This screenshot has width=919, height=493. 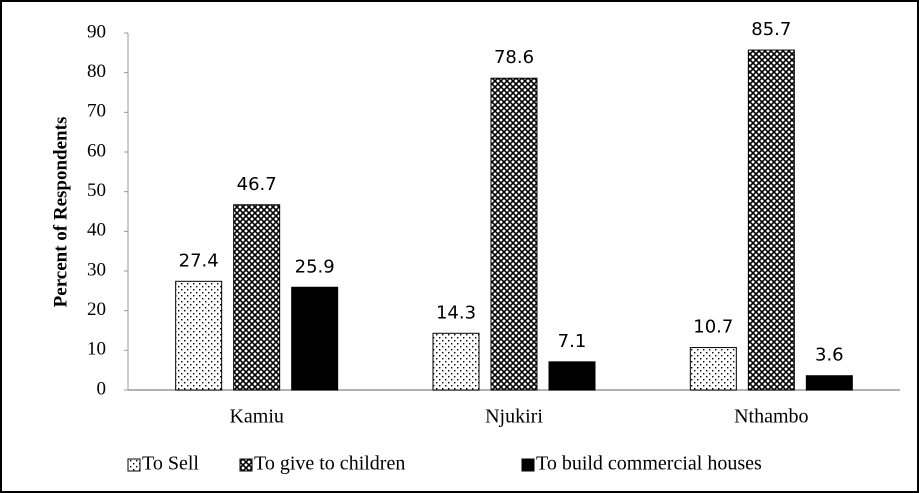 I want to click on value-label: 85.7, so click(x=771, y=29).